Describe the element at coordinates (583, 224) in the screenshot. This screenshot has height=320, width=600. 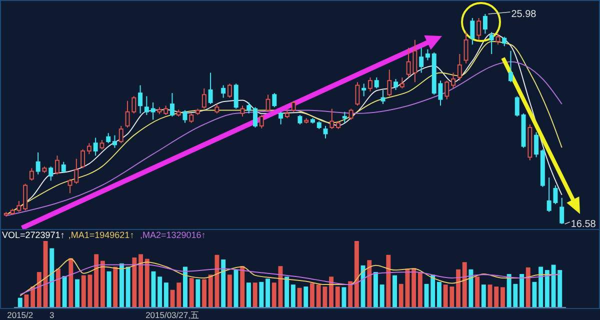
I see `text: 16.58` at that location.